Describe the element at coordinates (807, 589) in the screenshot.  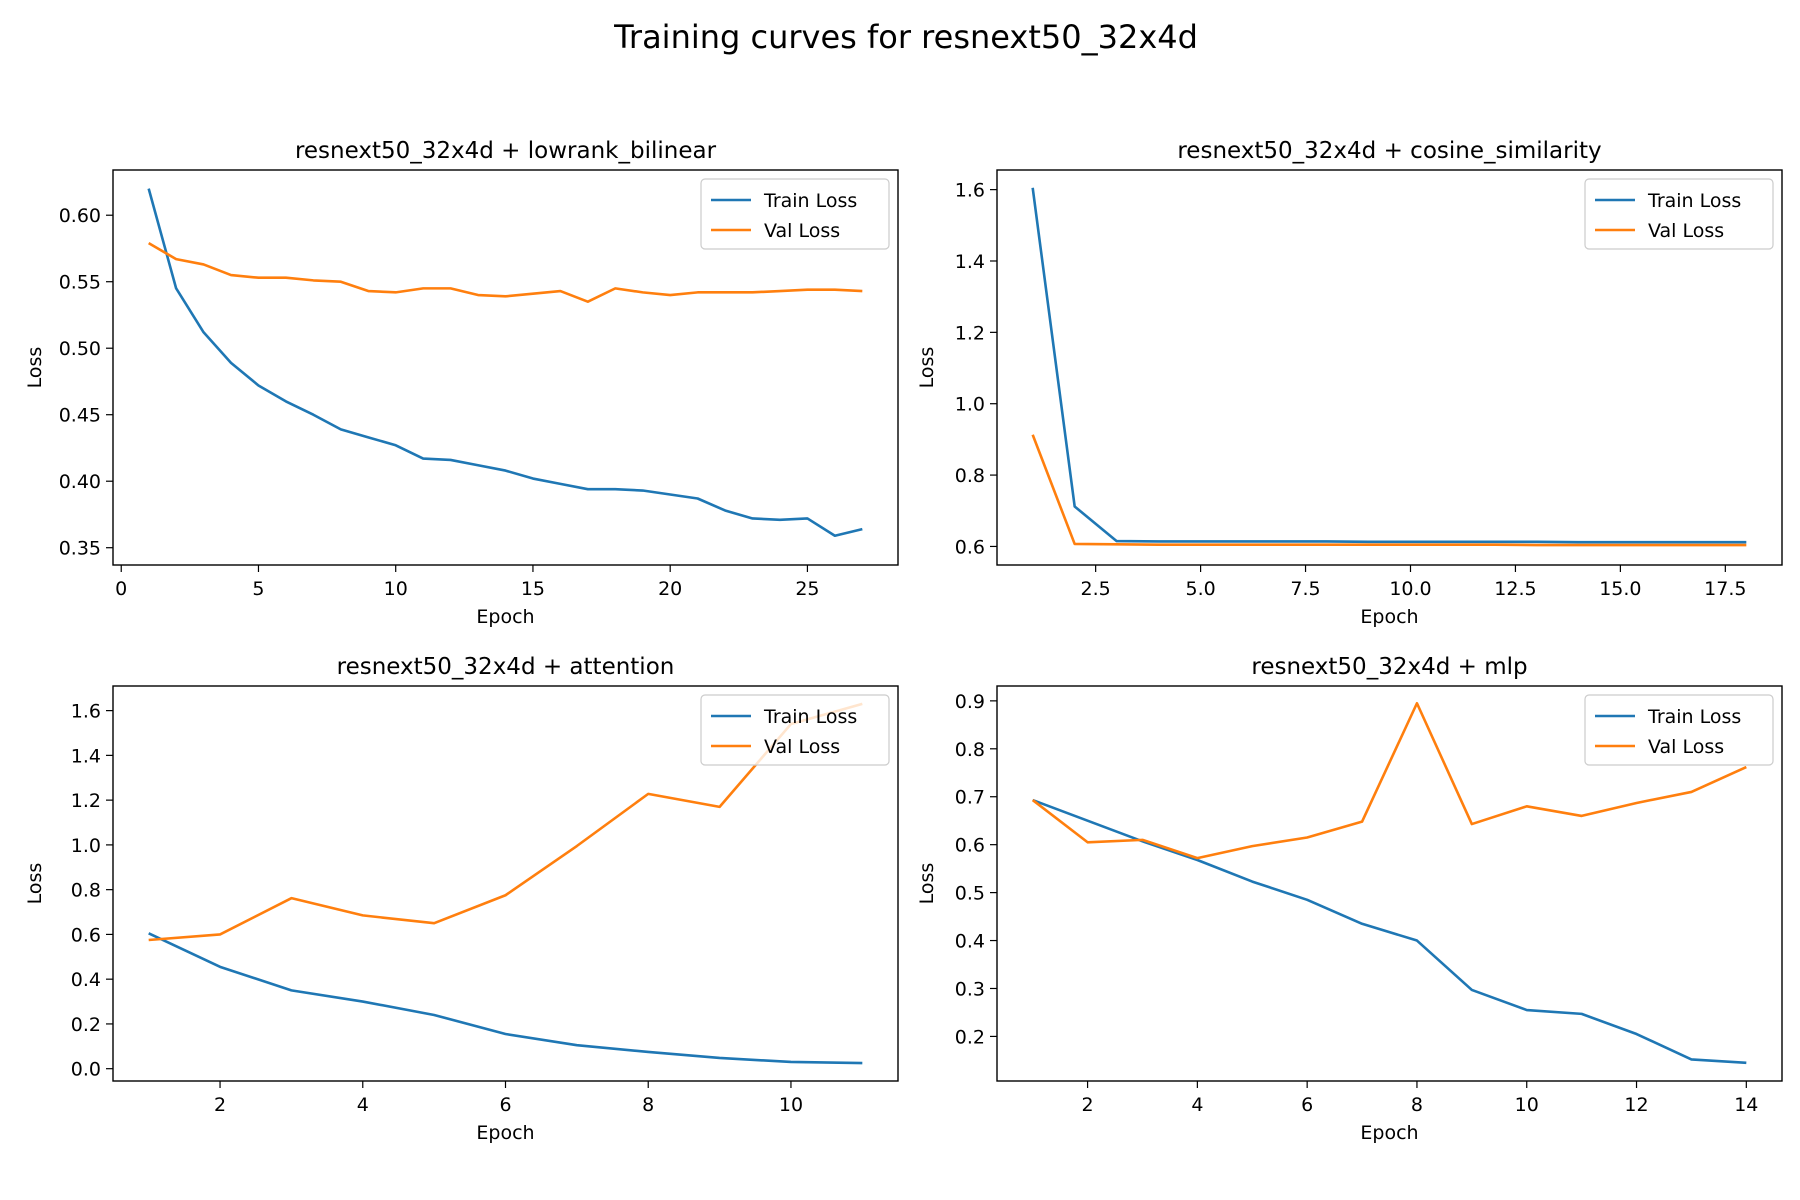
I see `x-tick-label: 25` at that location.